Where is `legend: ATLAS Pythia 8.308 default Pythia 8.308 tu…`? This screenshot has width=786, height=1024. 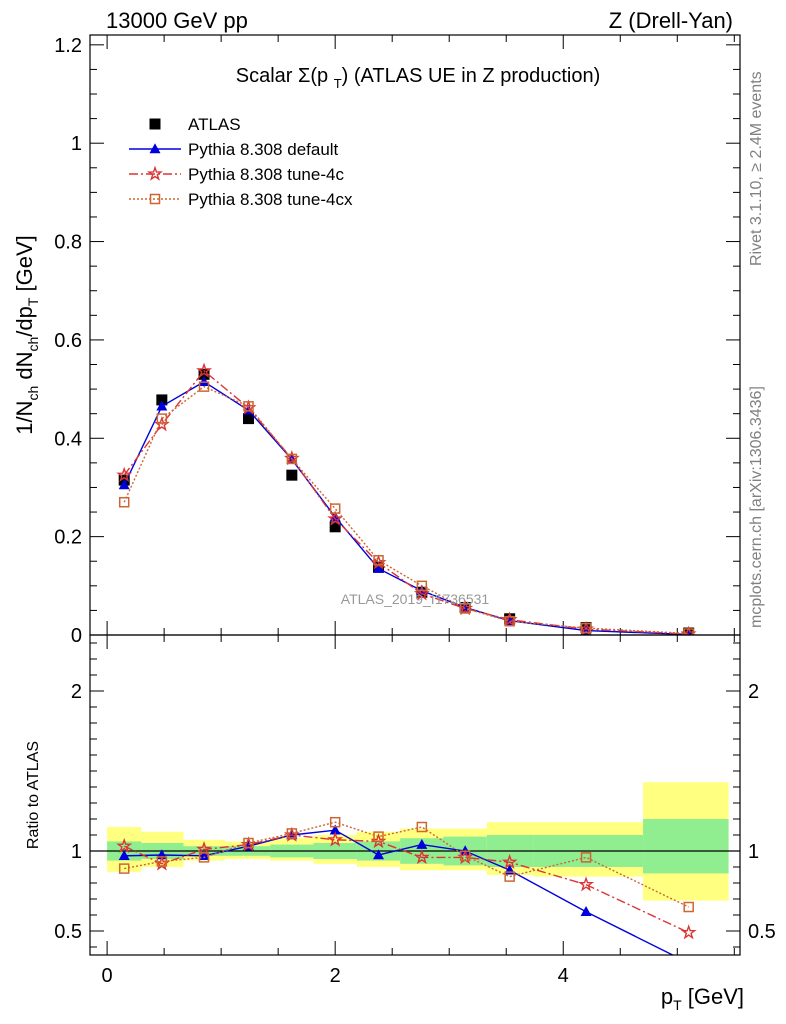
legend: ATLAS Pythia 8.308 default Pythia 8.308 tu… is located at coordinates (241, 162).